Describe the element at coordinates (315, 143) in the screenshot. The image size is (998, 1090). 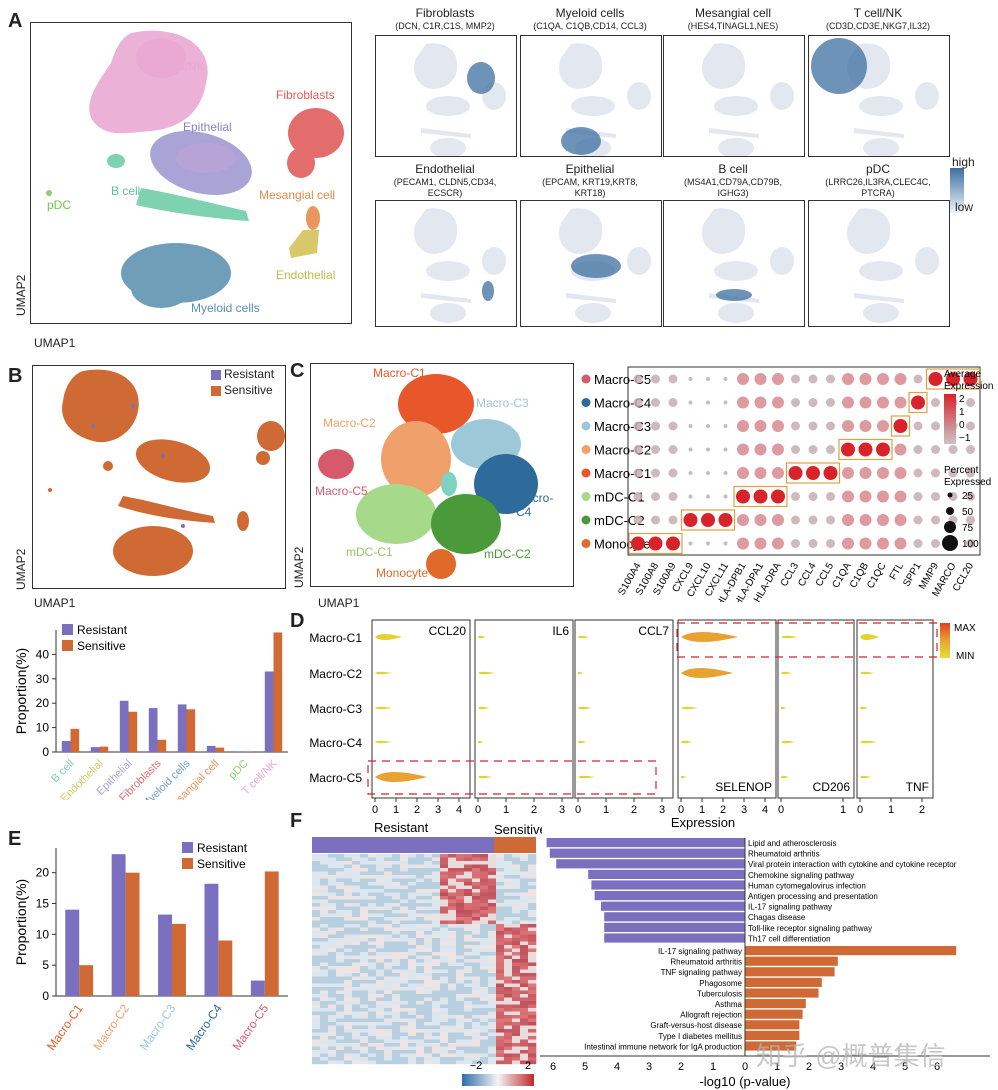
I see `cluster-fibroblasts` at that location.